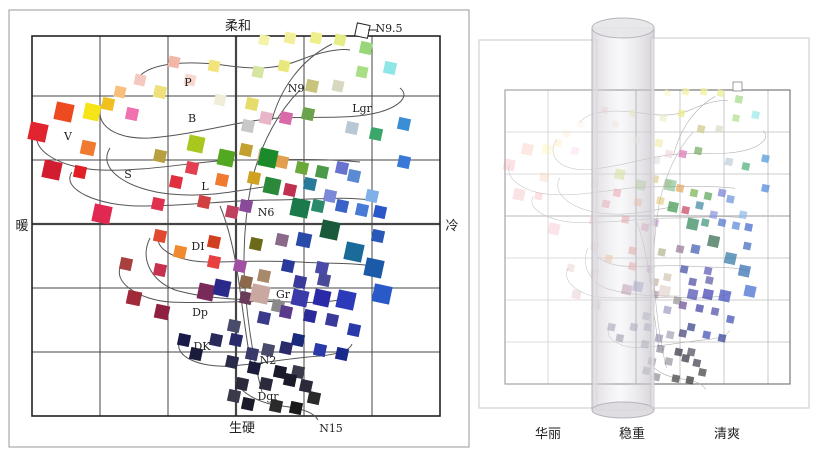 The height and width of the screenshot is (457, 819). I want to click on axis-label-left: 暖, so click(21, 226).